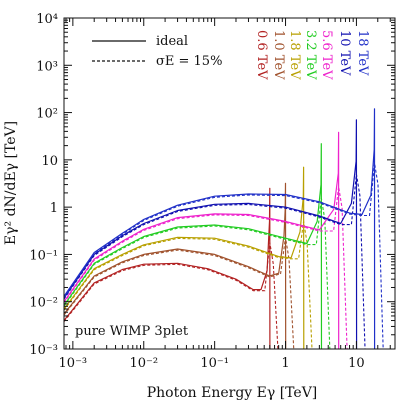  I want to click on series-line-smeared, so click(171, 295).